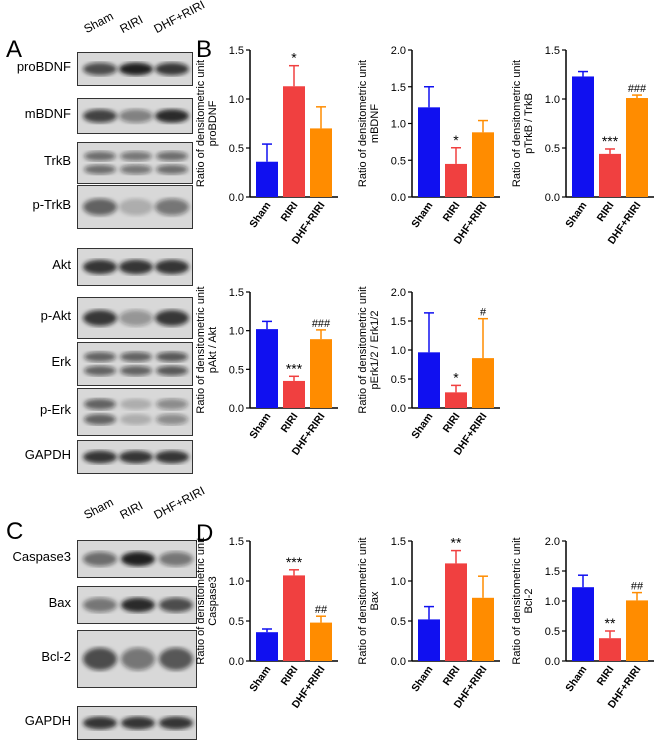 The width and height of the screenshot is (662, 752). I want to click on chart-4-ytick-label-1: 0.5, so click(398, 380).